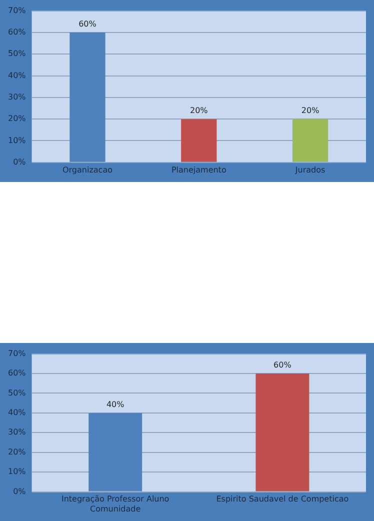  I want to click on x-tick-label: Jurados, so click(310, 169).